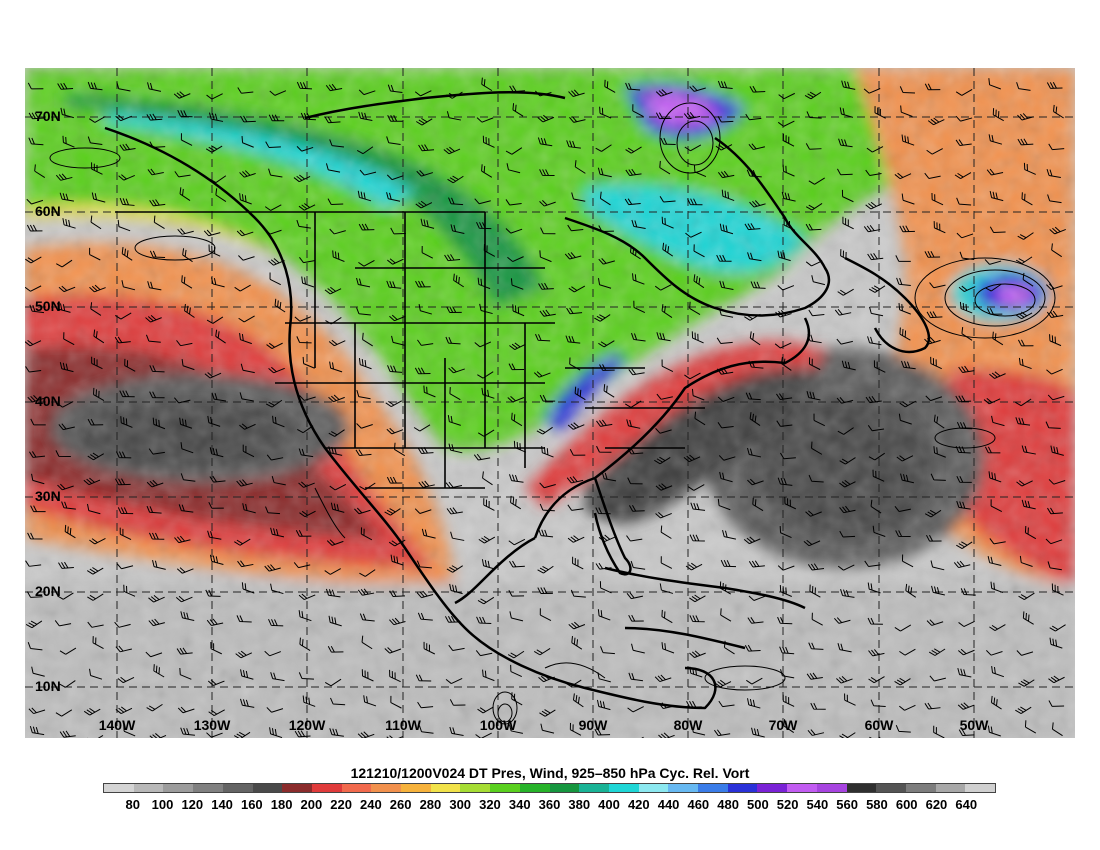  I want to click on lon-label-70w: 70W, so click(783, 725).